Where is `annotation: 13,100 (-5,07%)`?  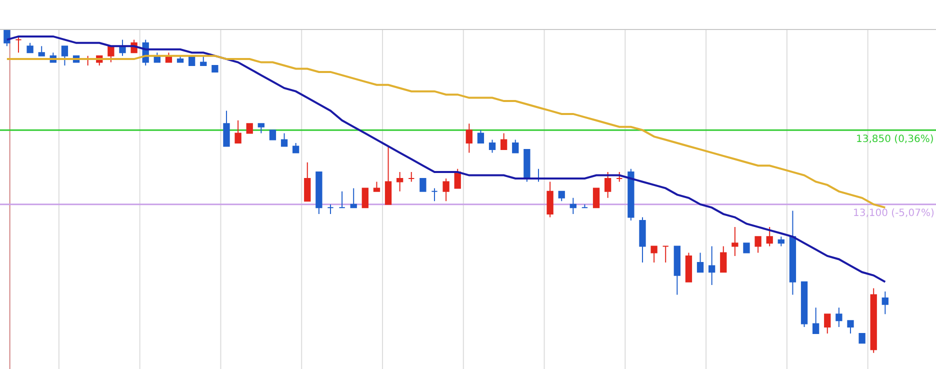 annotation: 13,100 (-5,07%) is located at coordinates (893, 213).